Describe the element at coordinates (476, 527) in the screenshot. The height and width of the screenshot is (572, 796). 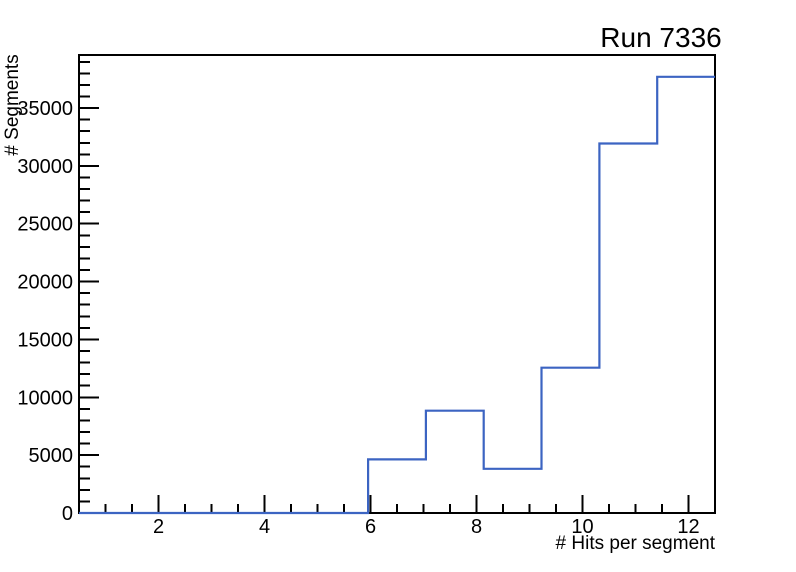
I see `tick-label: 8` at that location.